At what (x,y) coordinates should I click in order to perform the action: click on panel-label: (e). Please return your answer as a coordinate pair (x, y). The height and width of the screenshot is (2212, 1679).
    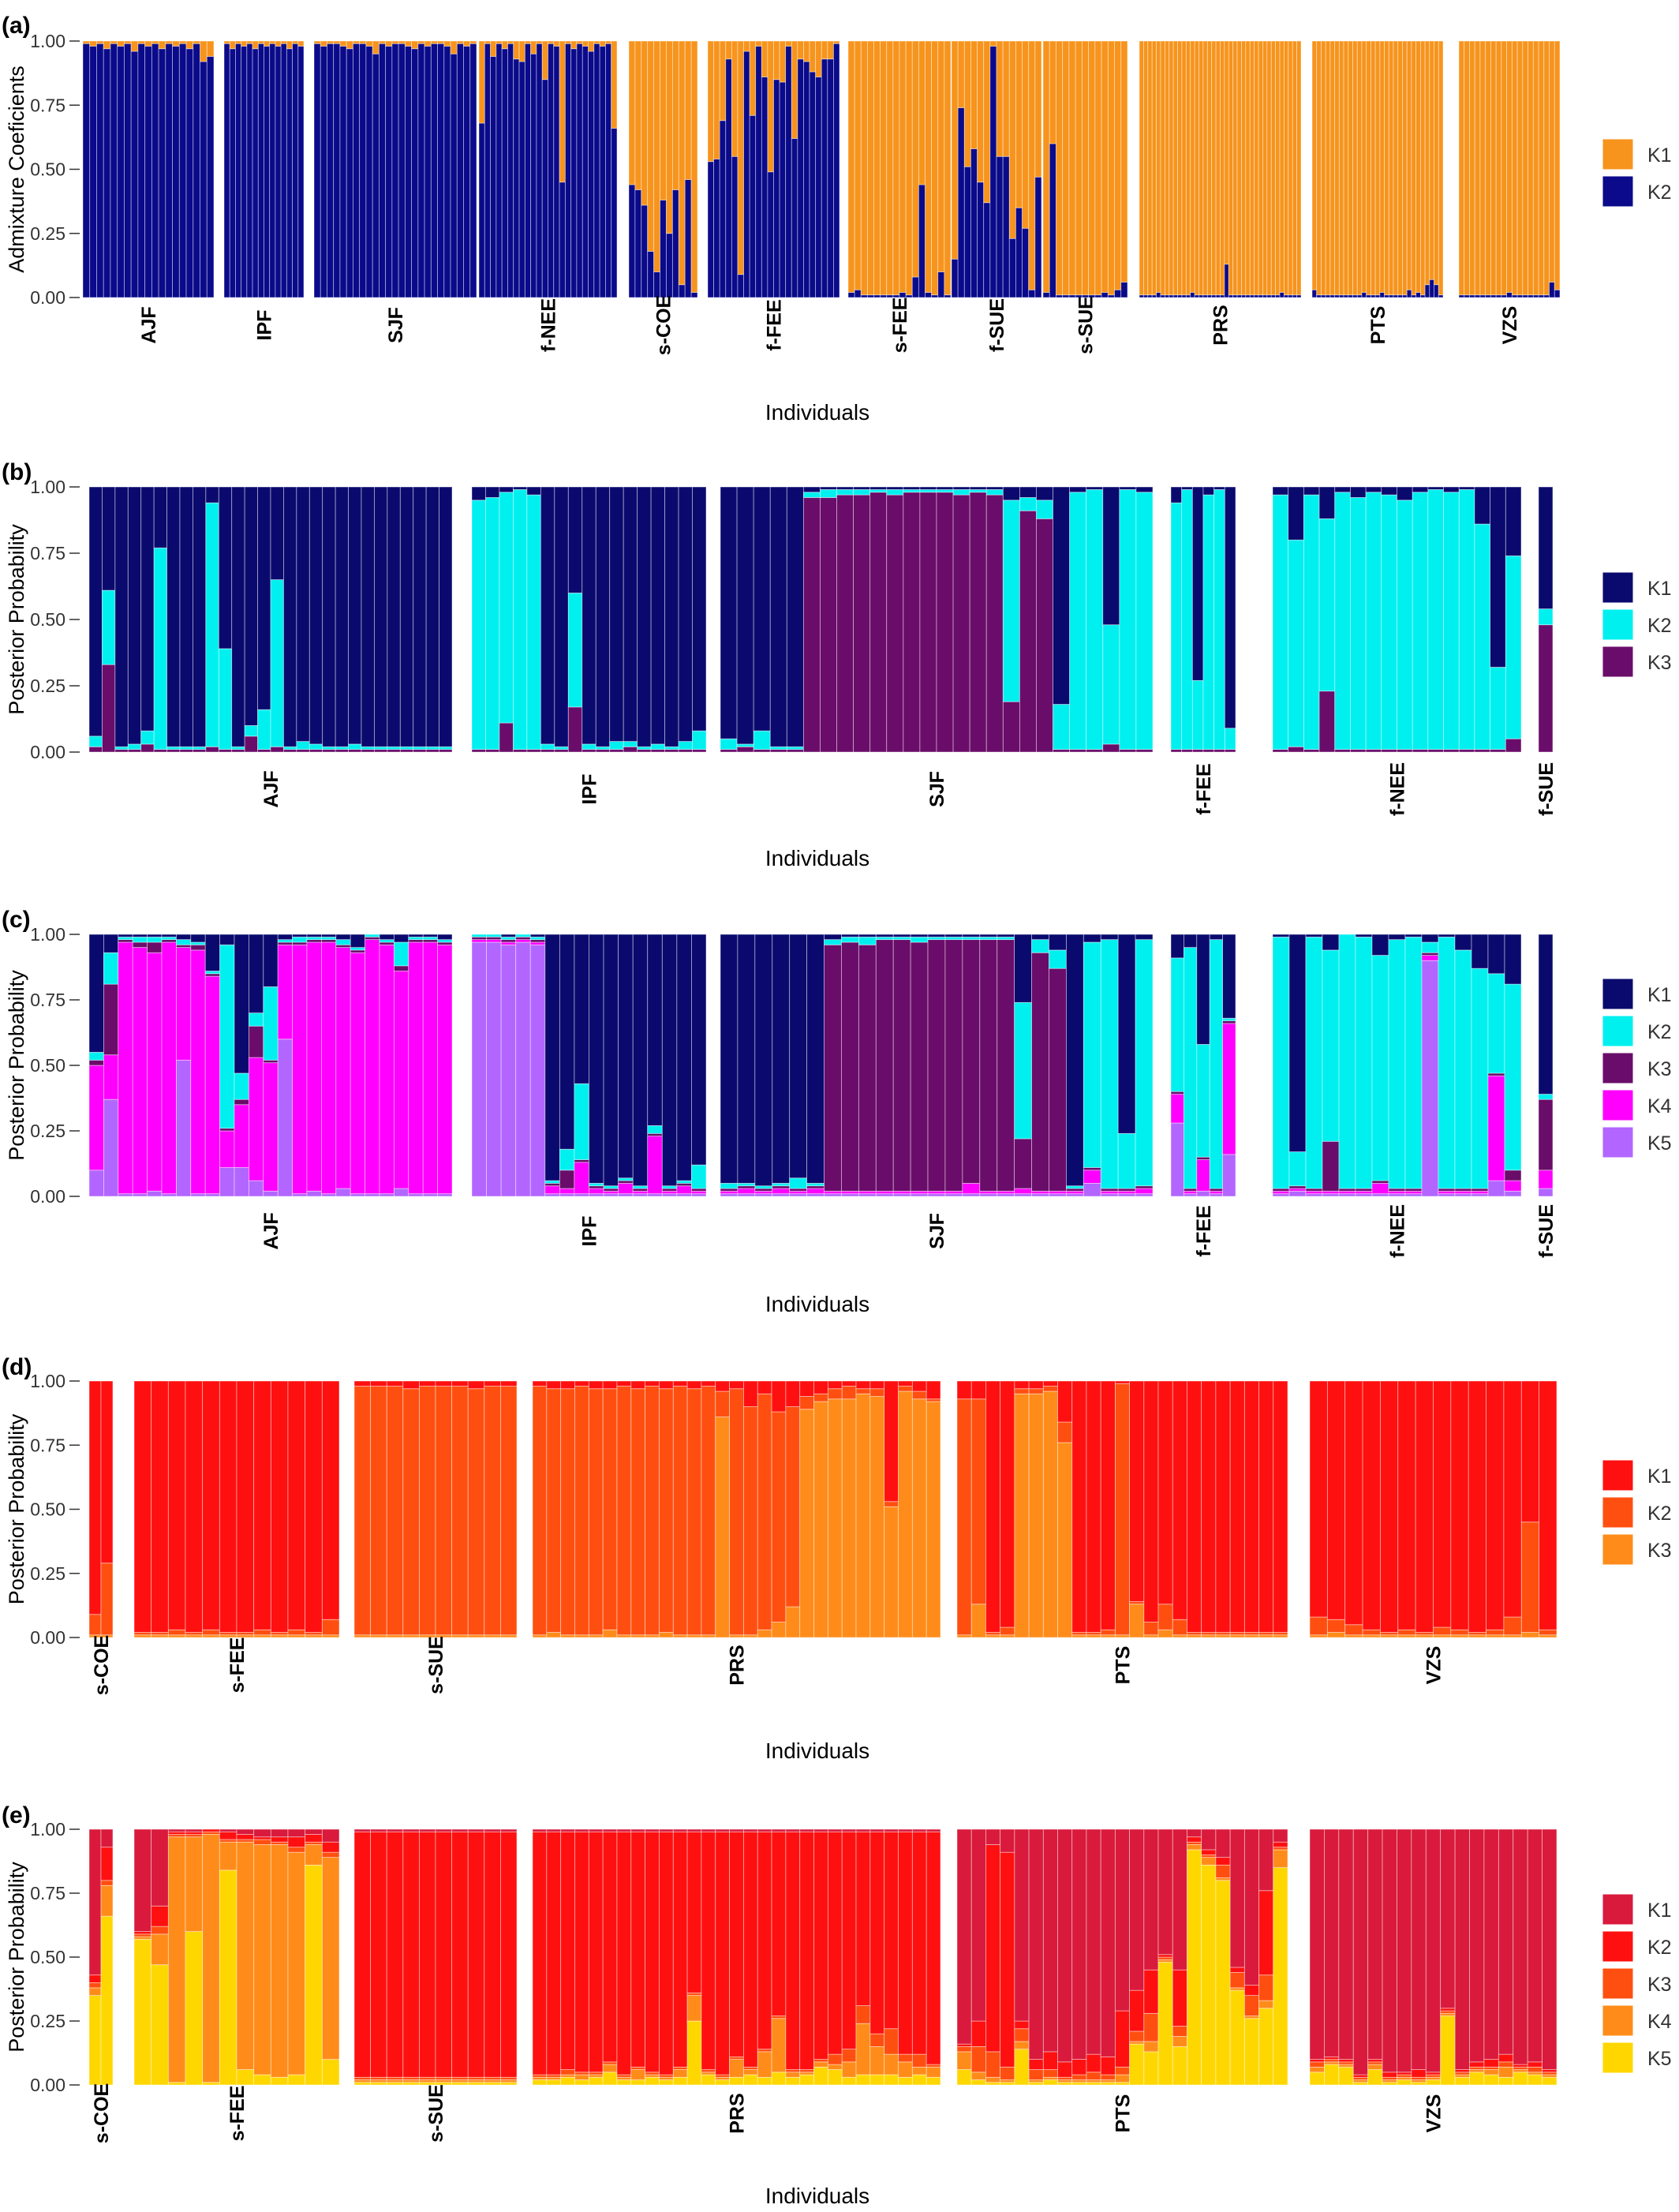
    Looking at the image, I should click on (16, 1815).